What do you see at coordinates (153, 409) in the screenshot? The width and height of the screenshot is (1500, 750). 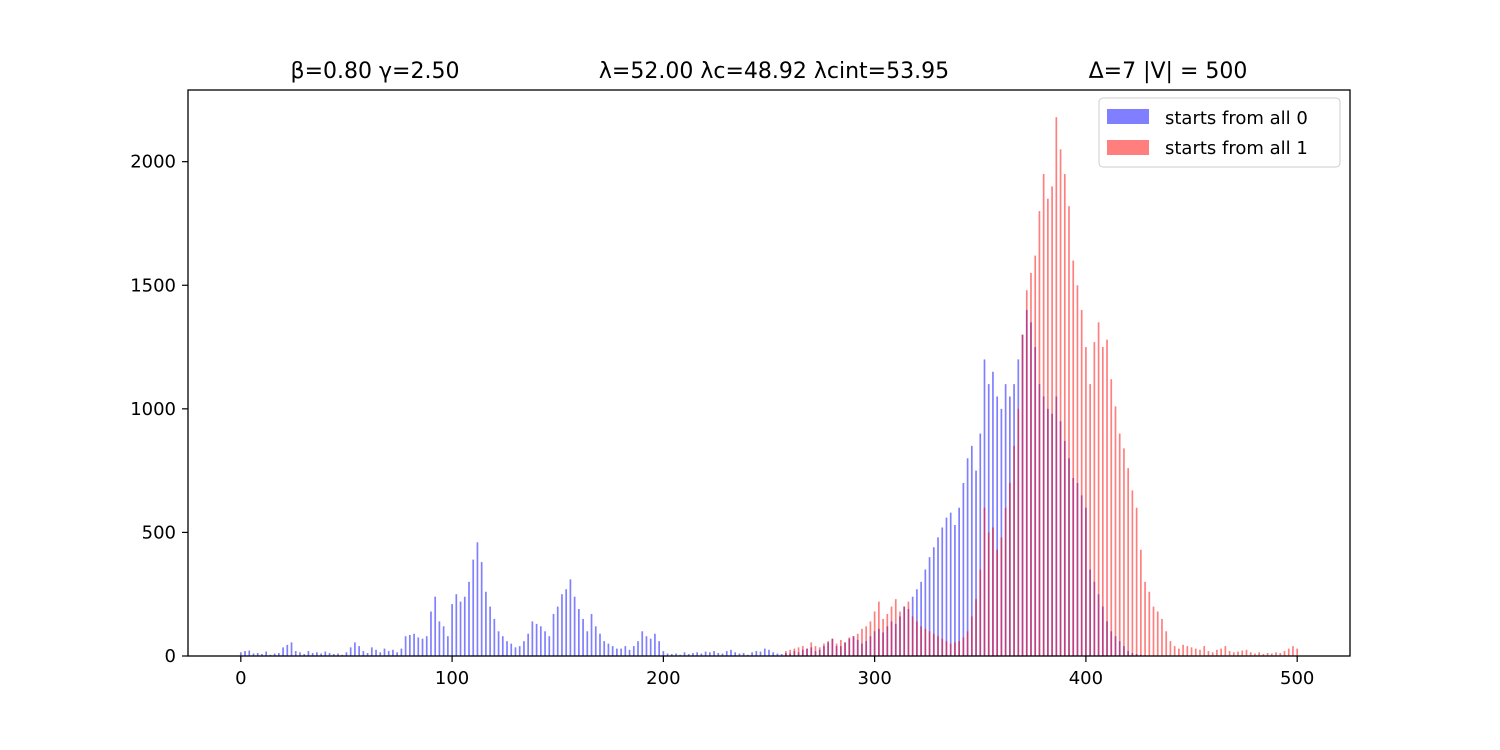 I see `y-tick-label: 1000` at bounding box center [153, 409].